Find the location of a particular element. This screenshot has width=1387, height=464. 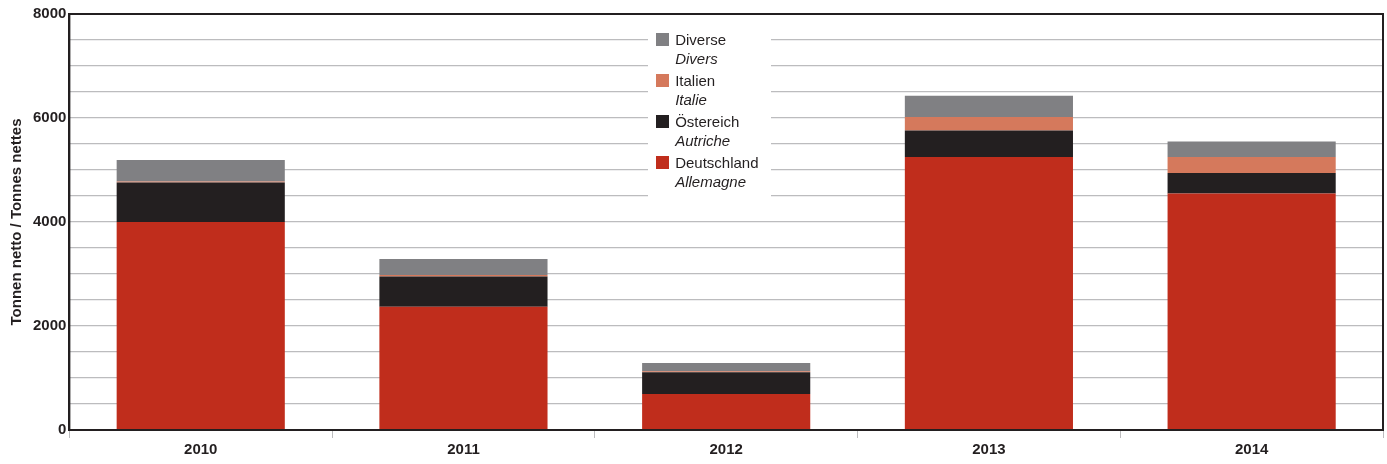

y-tick-label: 4000 is located at coordinates (49, 221).